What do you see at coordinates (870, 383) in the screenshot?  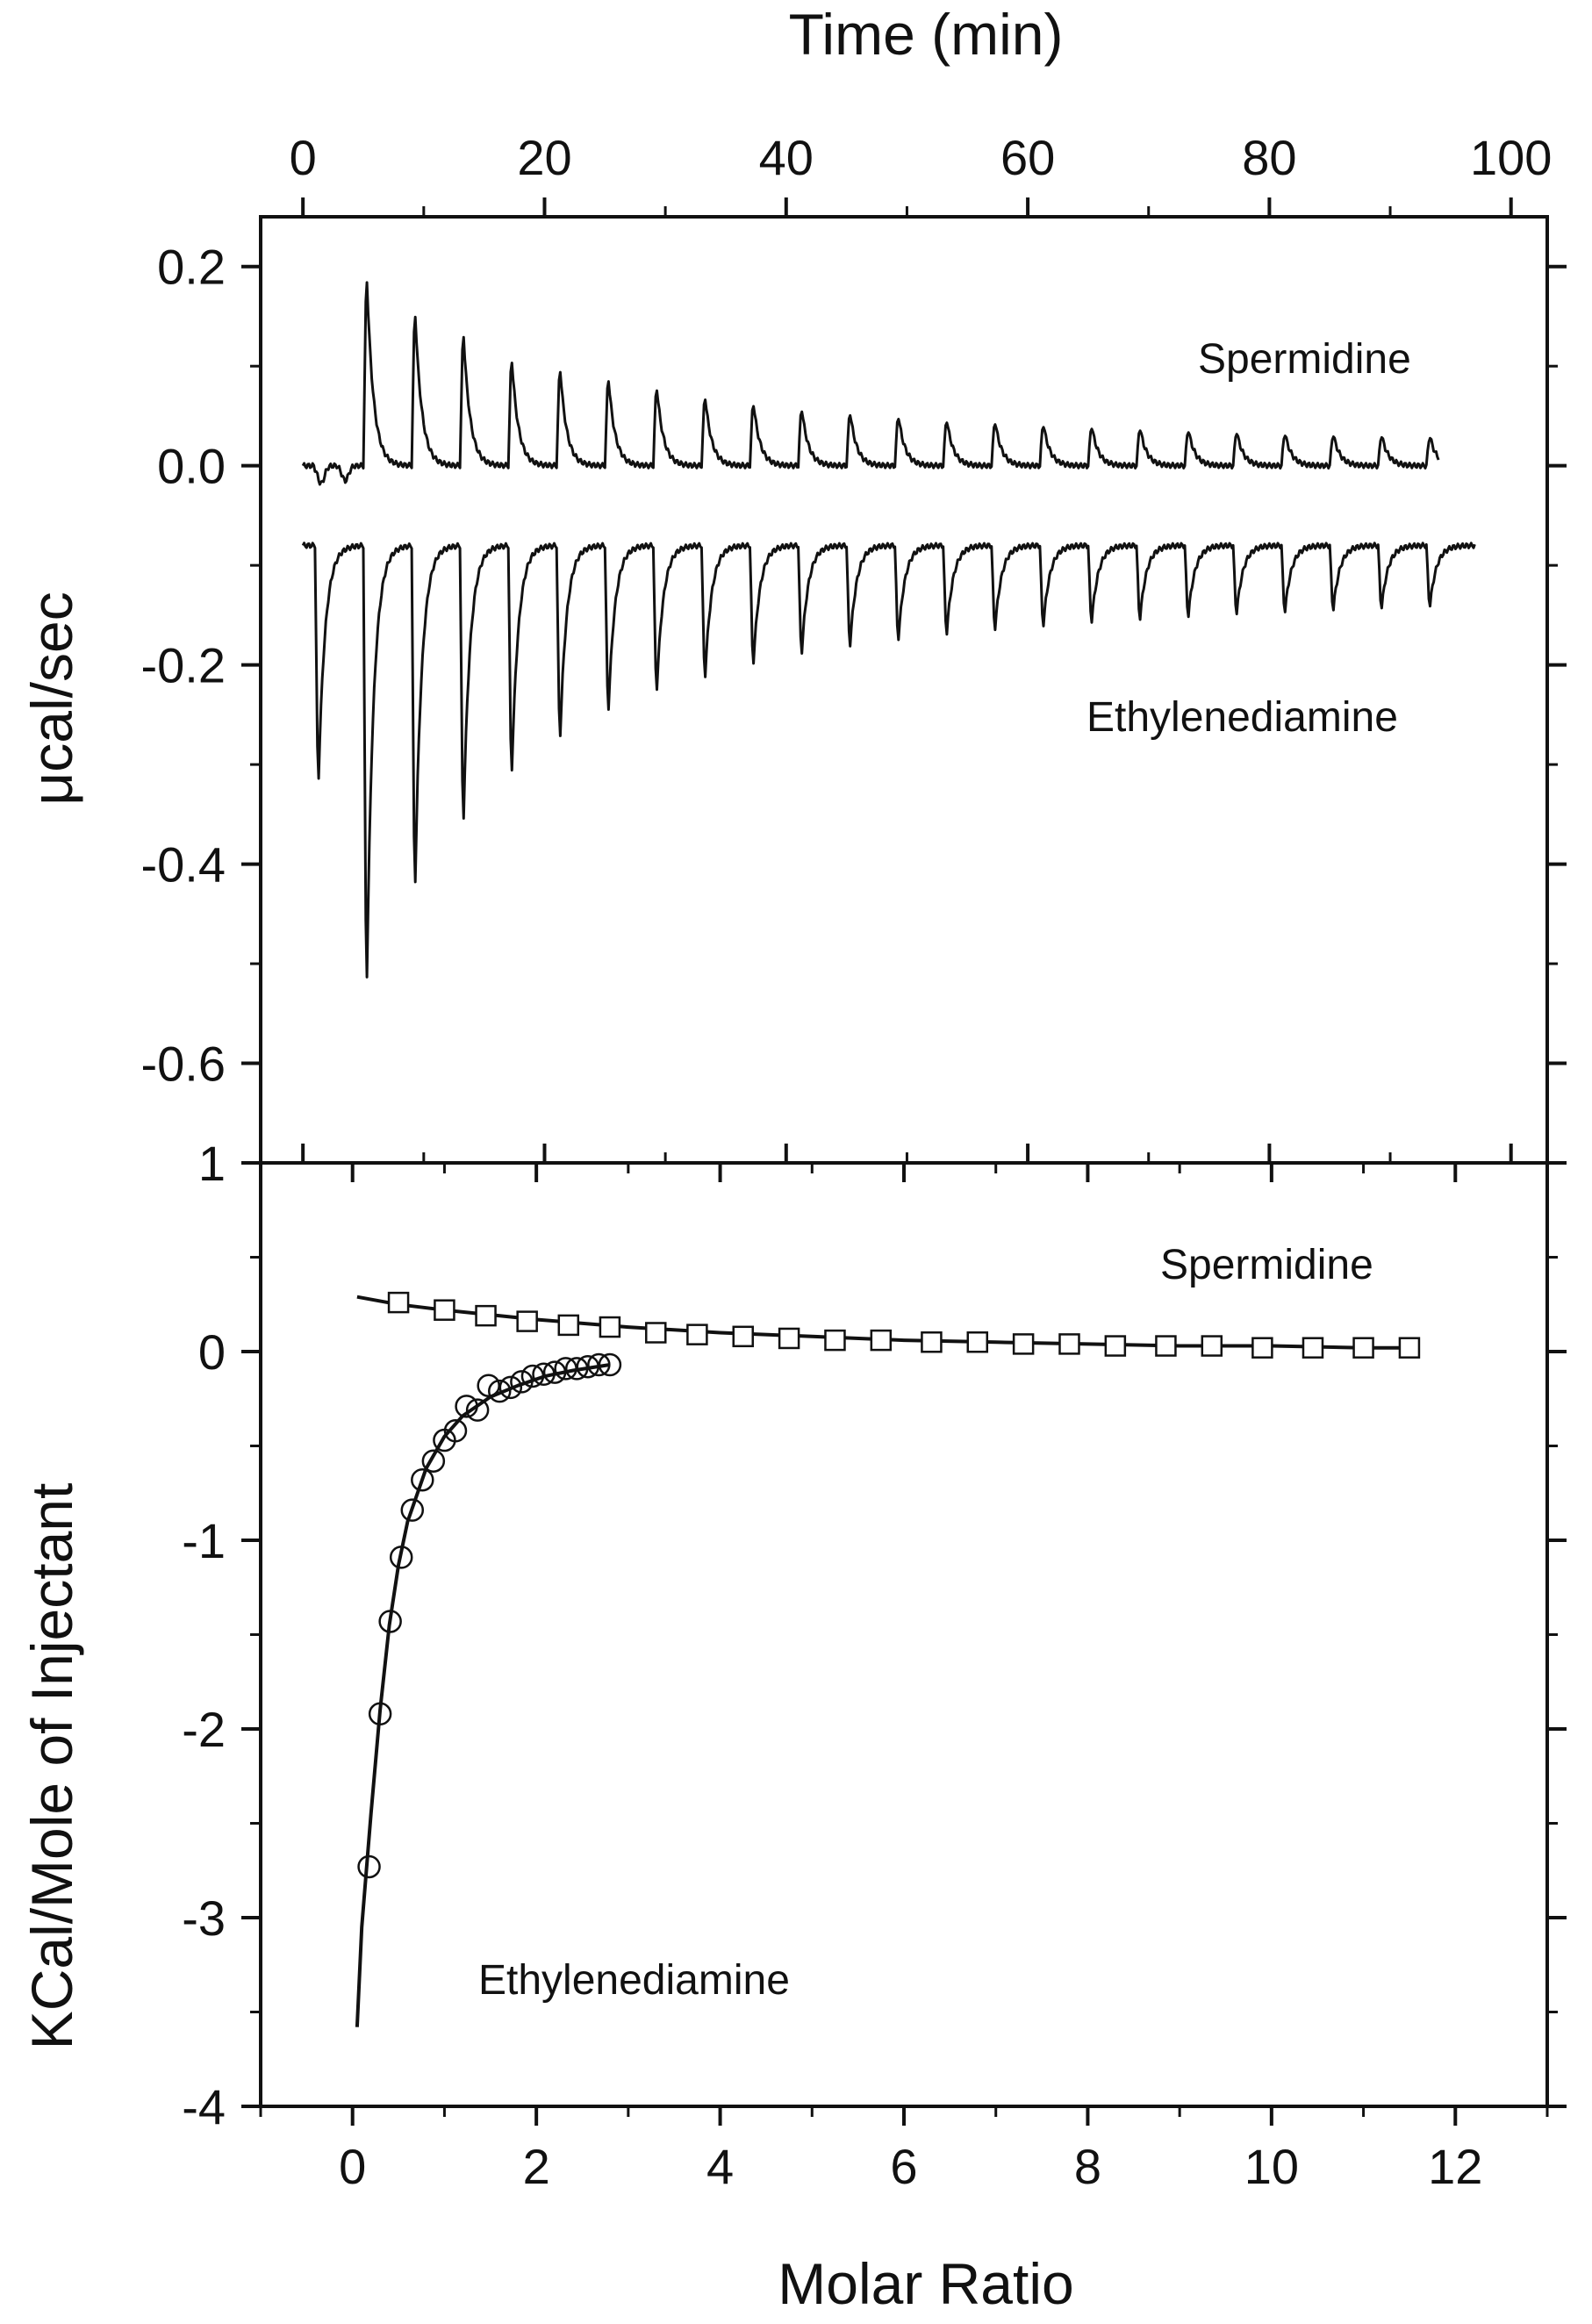 I see `spermidine-heat-trace` at bounding box center [870, 383].